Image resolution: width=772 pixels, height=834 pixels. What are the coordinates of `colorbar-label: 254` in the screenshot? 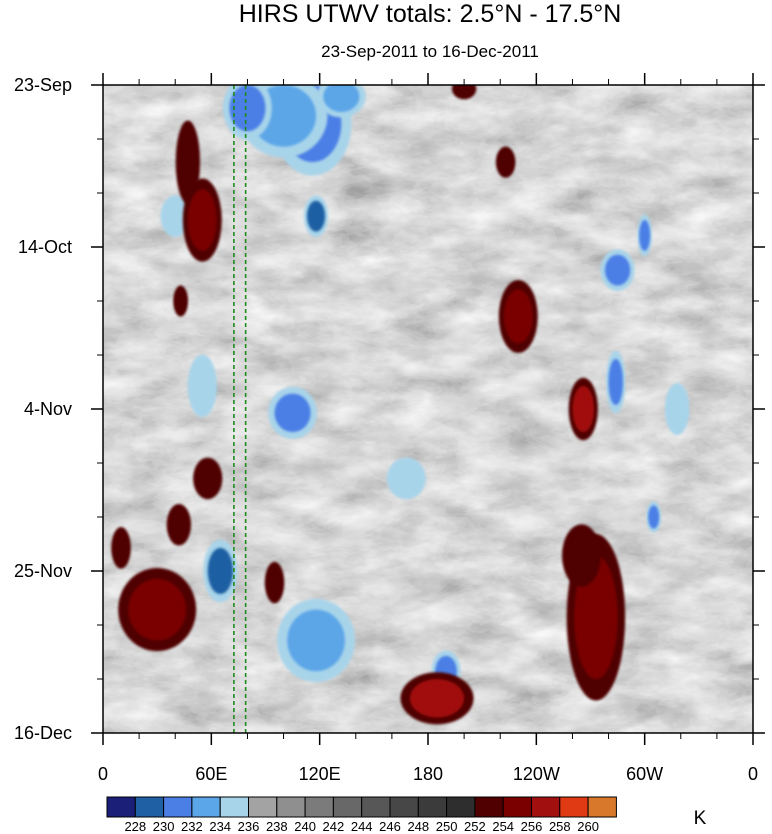 It's located at (503, 826).